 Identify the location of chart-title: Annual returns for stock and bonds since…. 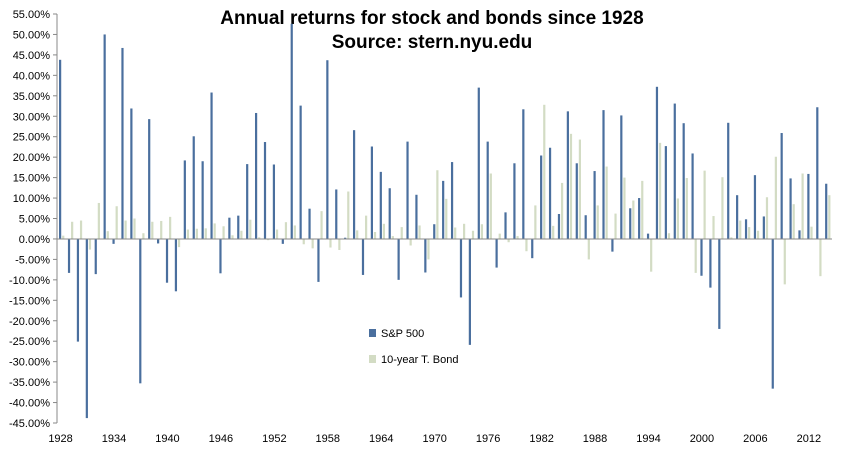
(432, 18).